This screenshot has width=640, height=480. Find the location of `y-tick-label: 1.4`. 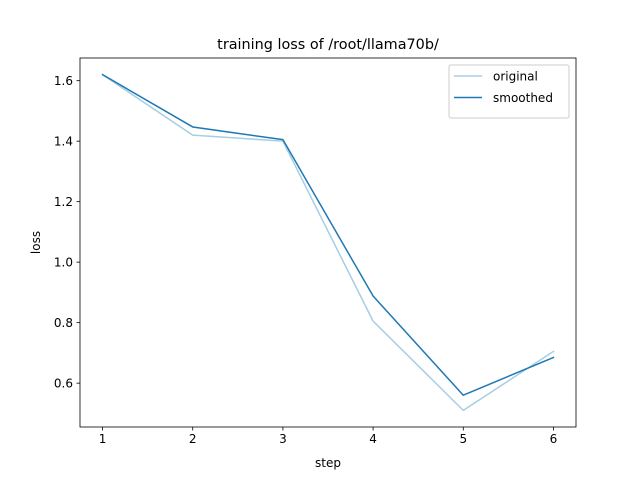

y-tick-label: 1.4 is located at coordinates (63, 141).